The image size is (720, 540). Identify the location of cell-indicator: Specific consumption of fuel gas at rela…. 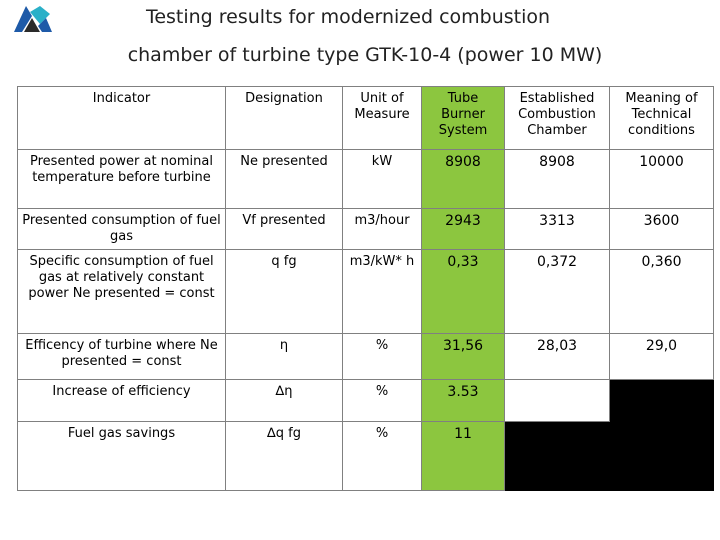
(121, 291).